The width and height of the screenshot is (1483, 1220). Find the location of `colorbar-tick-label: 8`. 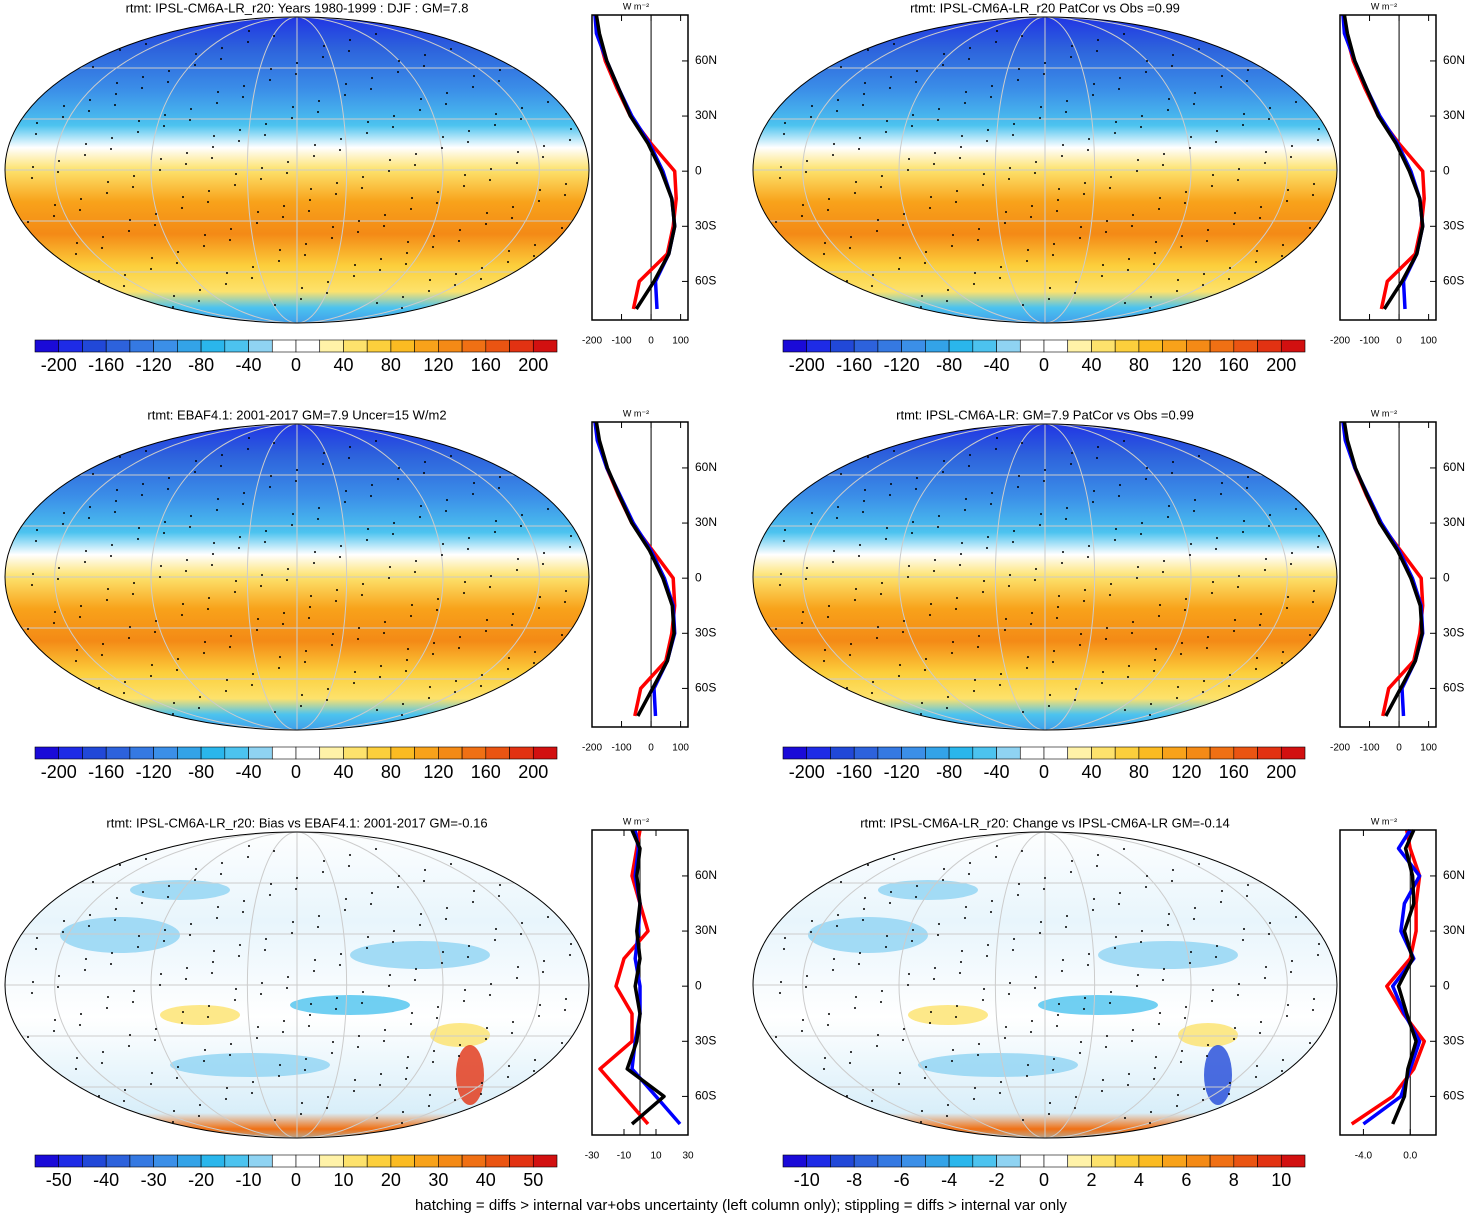

colorbar-tick-label: 8 is located at coordinates (1234, 1180).